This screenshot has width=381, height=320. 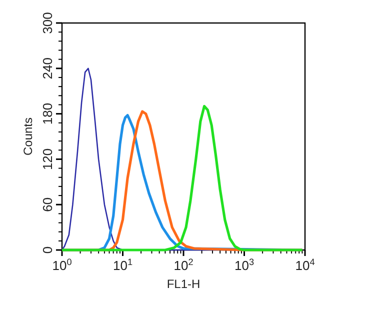 I want to click on x-axis-title: FL1-H, so click(x=183, y=284).